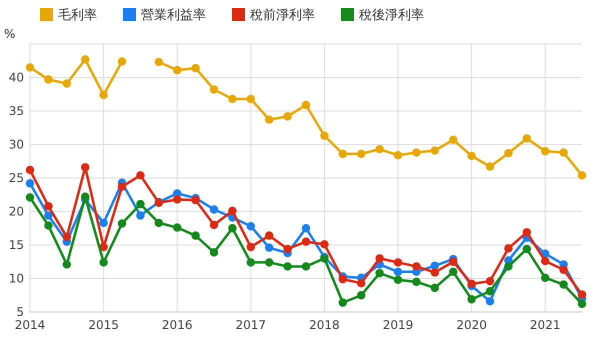 The image size is (600, 337). What do you see at coordinates (16, 245) in the screenshot?
I see `y-tick-label: 15` at bounding box center [16, 245].